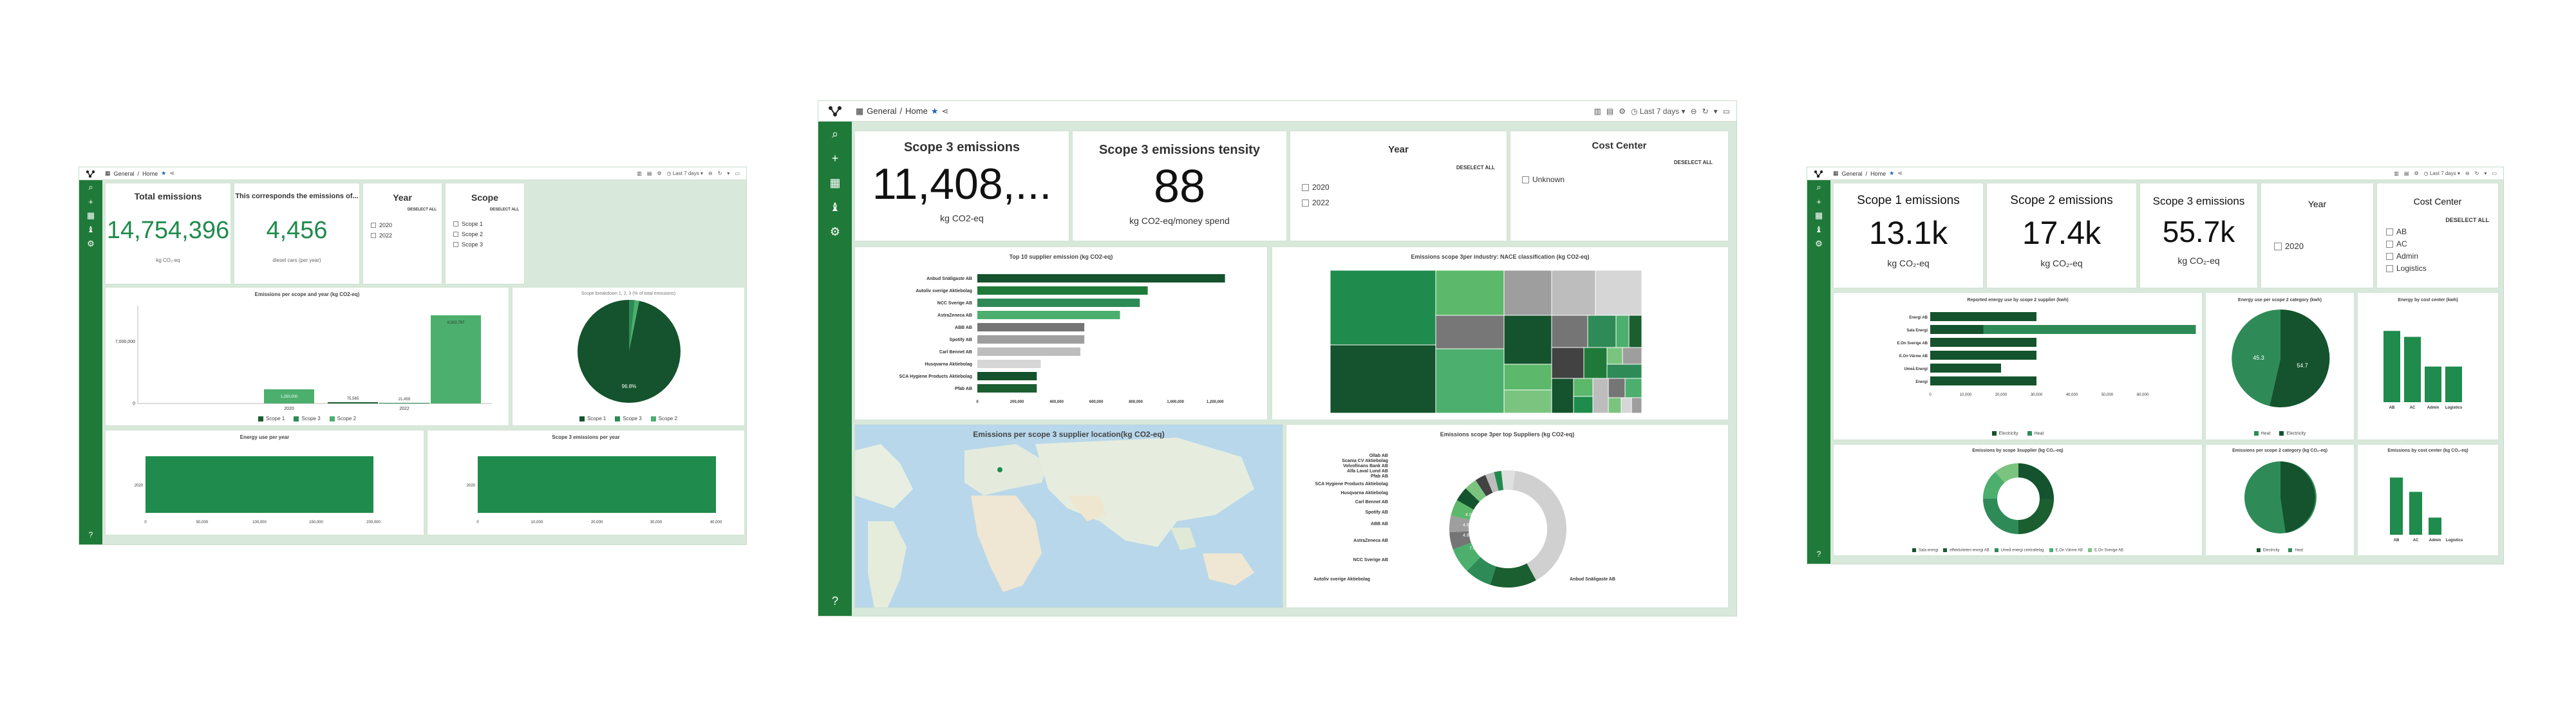  What do you see at coordinates (2105, 551) in the screenshot?
I see `legend-item: E.On Sverige AB` at bounding box center [2105, 551].